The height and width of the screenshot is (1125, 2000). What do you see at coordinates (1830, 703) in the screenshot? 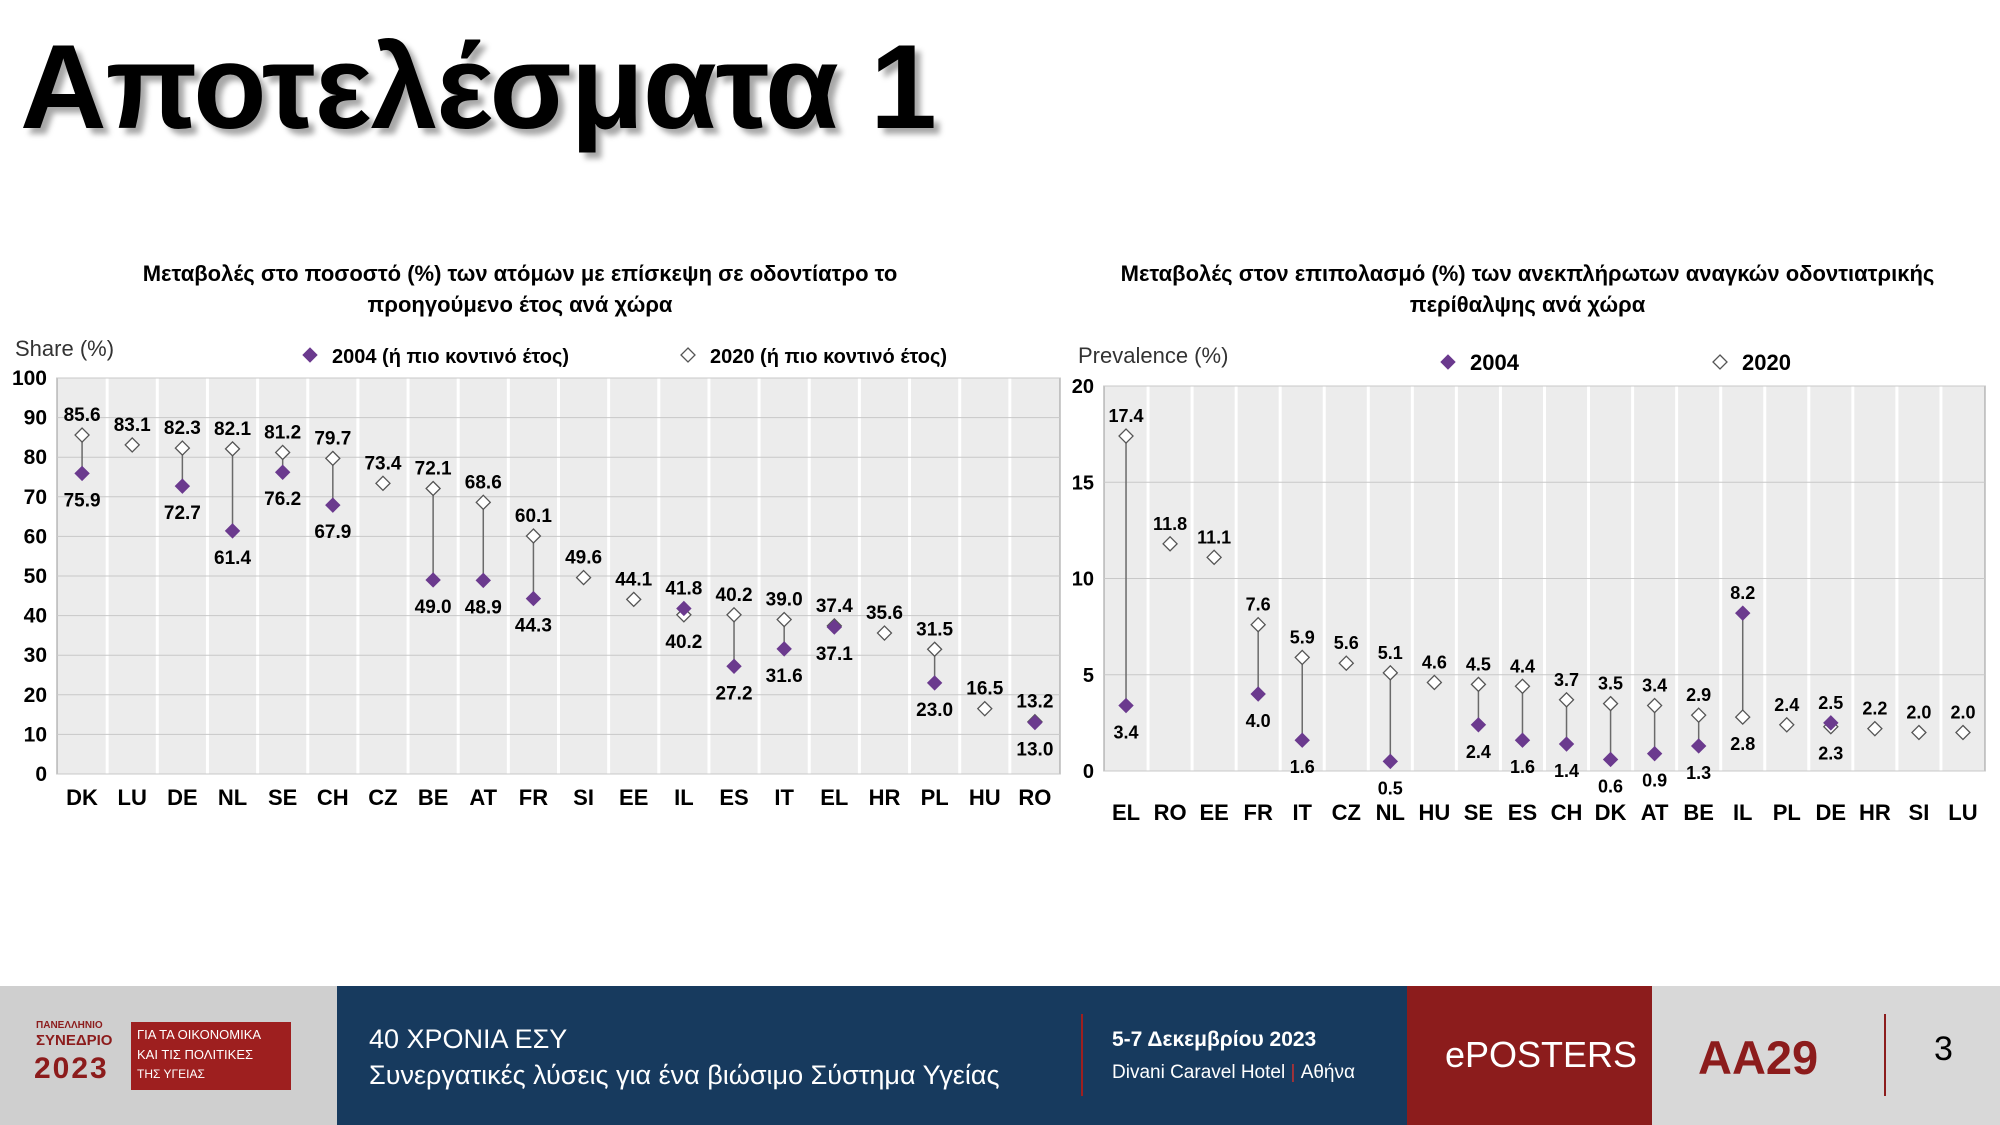
I see `chart2-data-label-top: 2.5` at bounding box center [1830, 703].